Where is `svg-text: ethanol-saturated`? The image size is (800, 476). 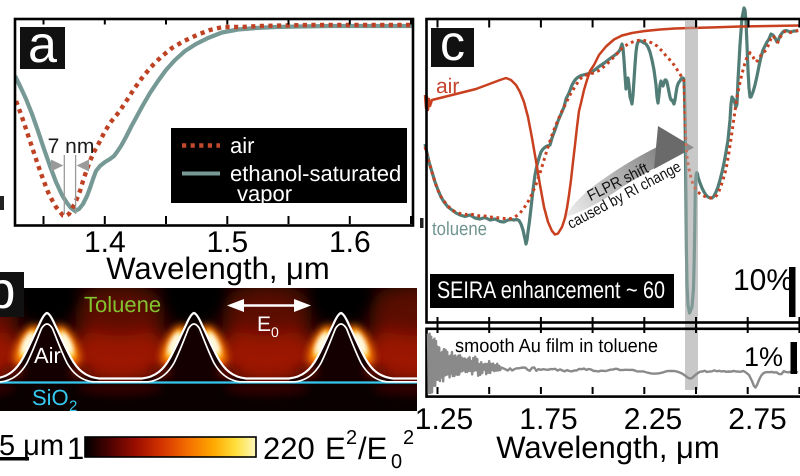
svg-text: ethanol-saturated is located at coordinates (315, 173).